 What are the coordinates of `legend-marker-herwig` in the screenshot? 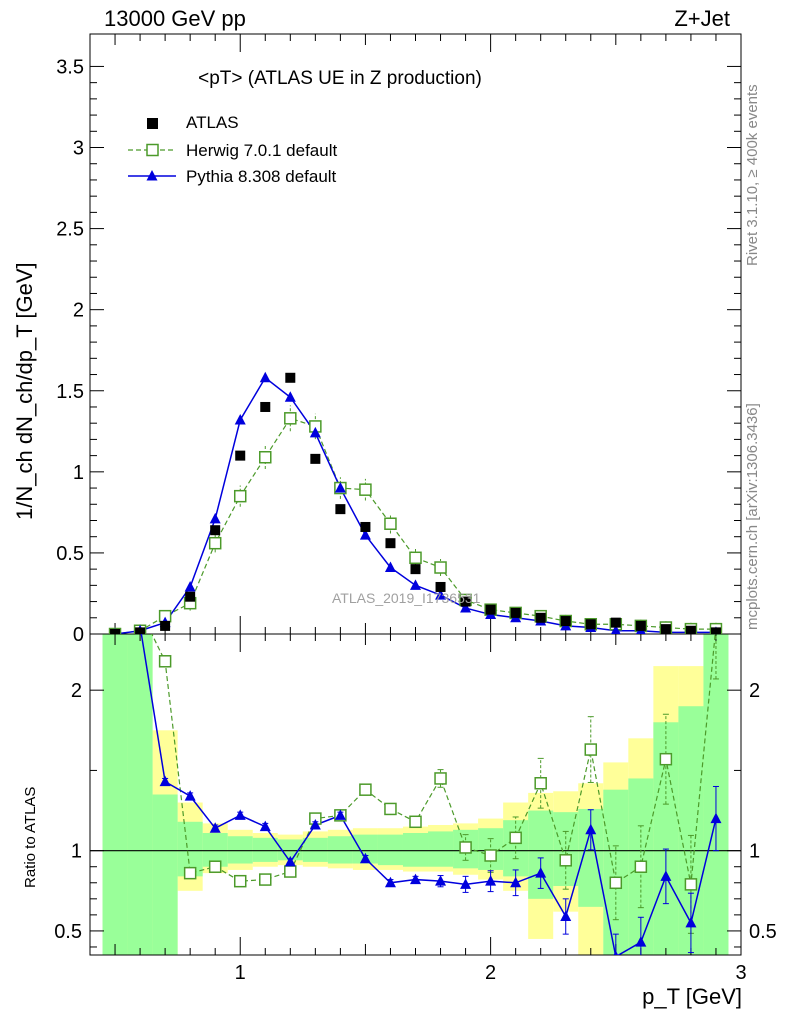 It's located at (152, 150).